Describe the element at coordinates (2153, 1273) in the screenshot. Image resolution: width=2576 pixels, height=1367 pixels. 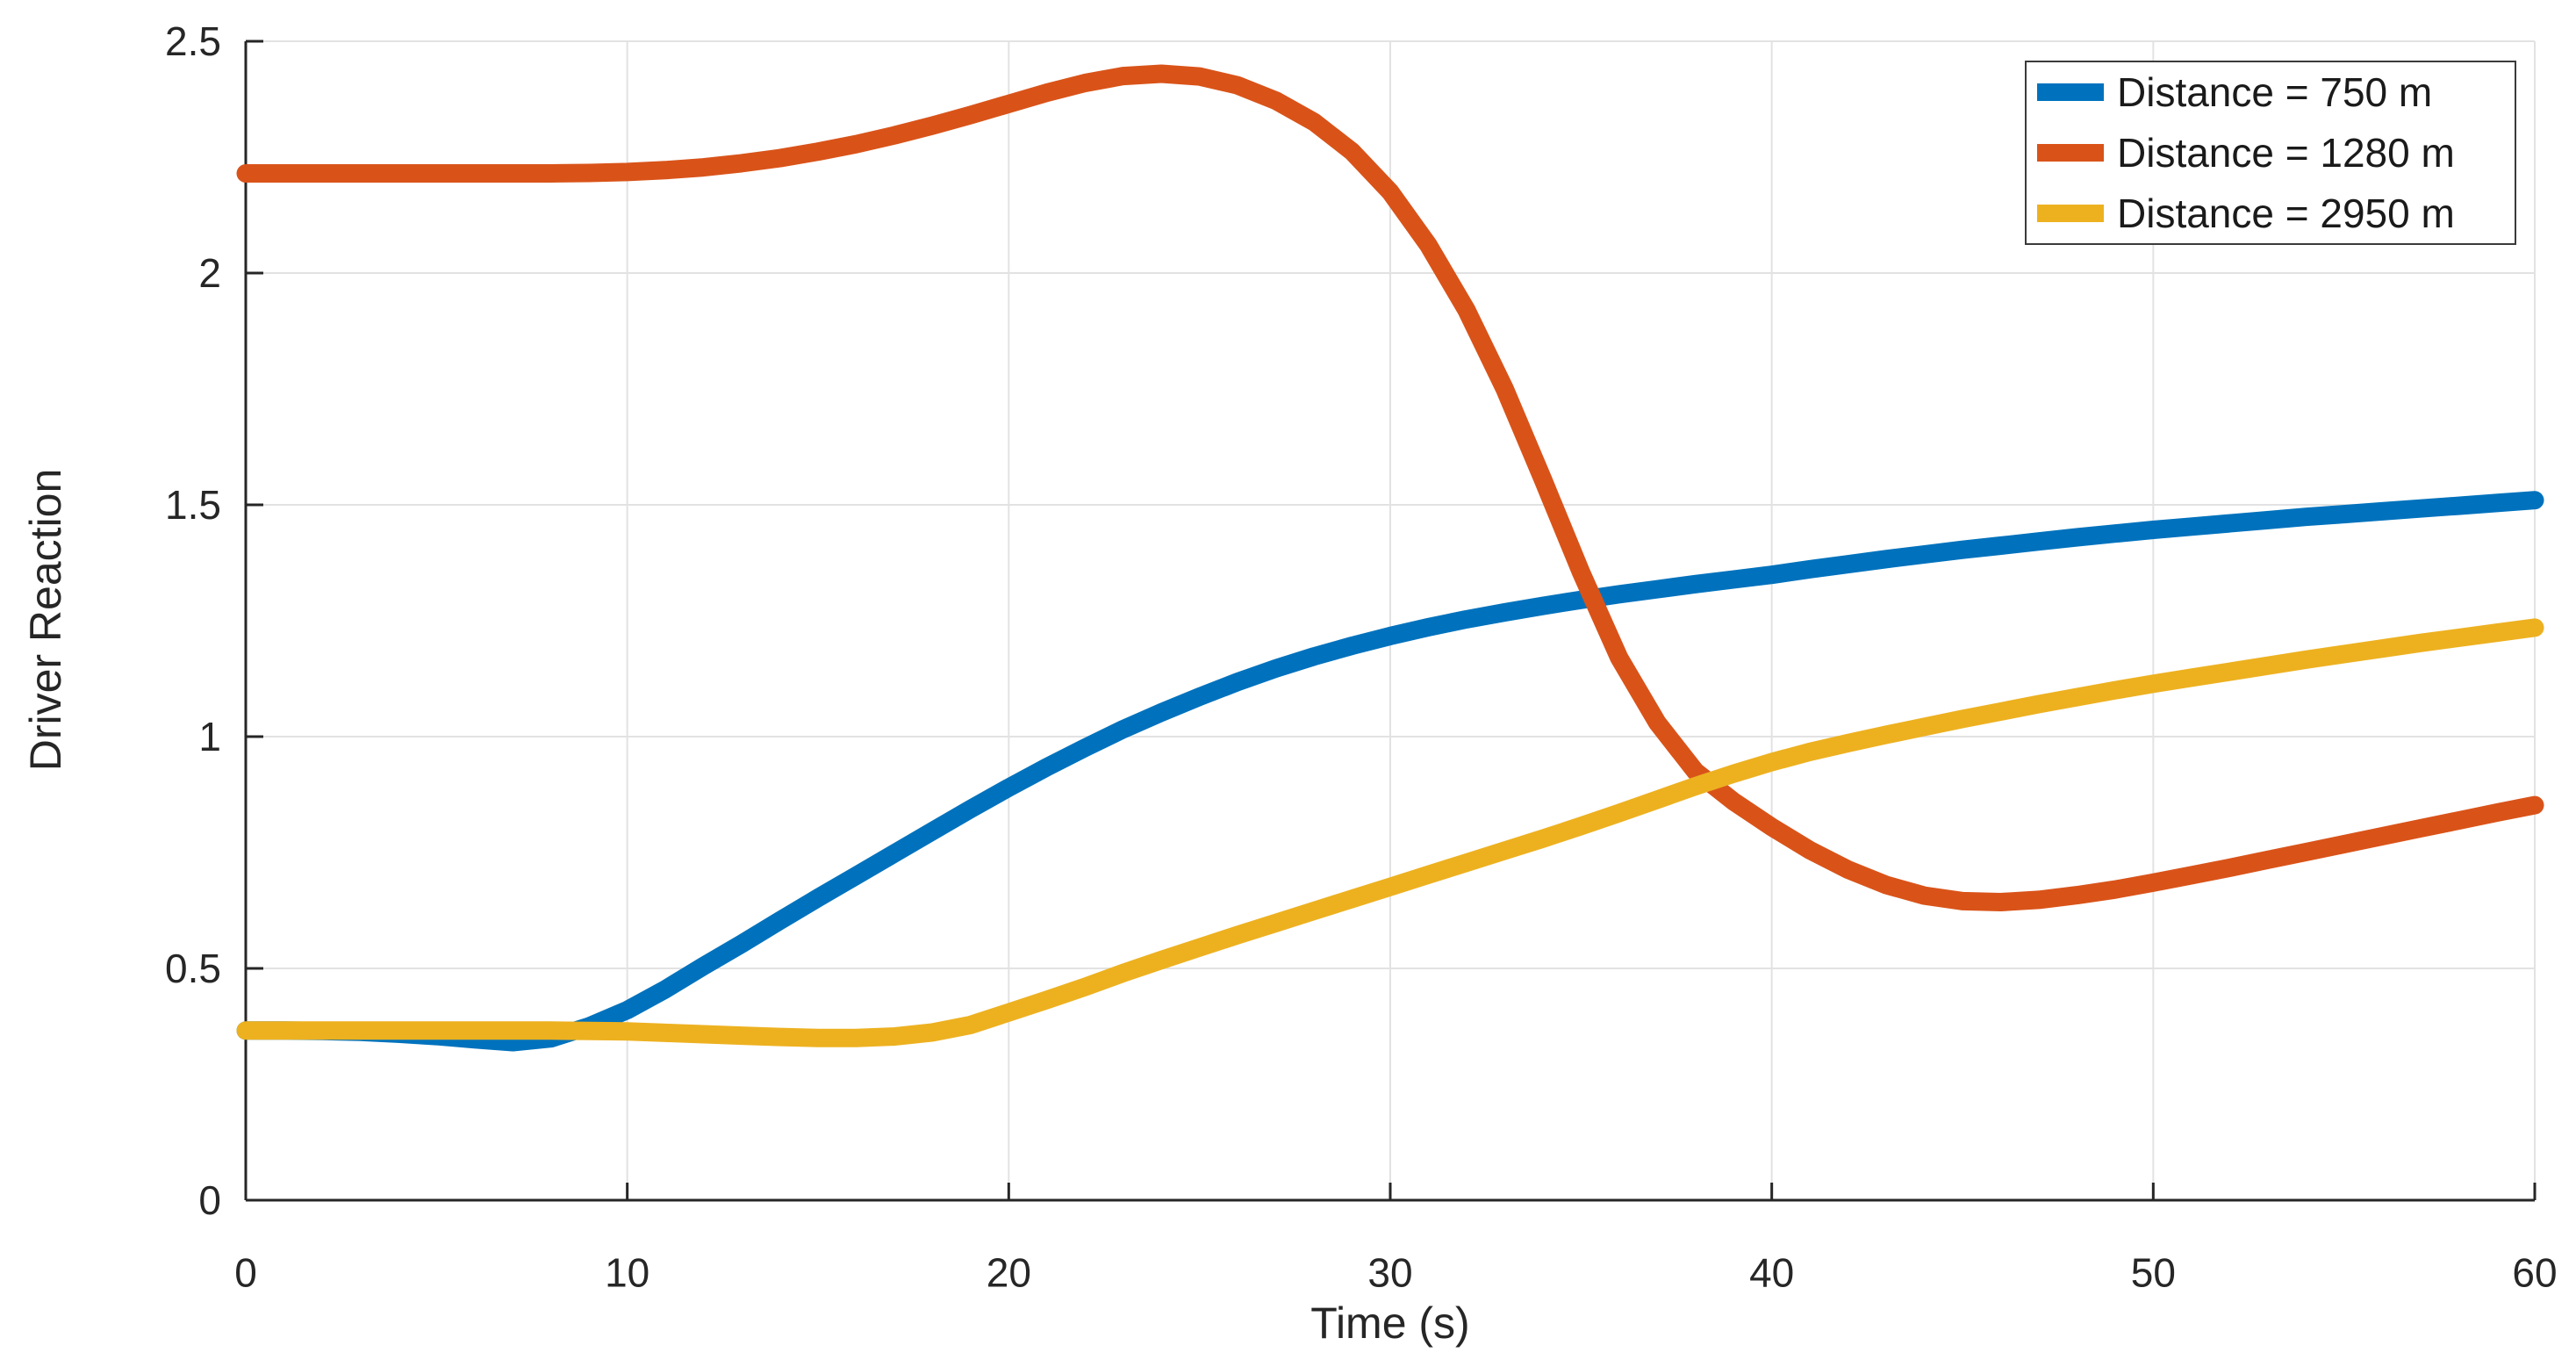
I see `x-tick-label: 50` at that location.